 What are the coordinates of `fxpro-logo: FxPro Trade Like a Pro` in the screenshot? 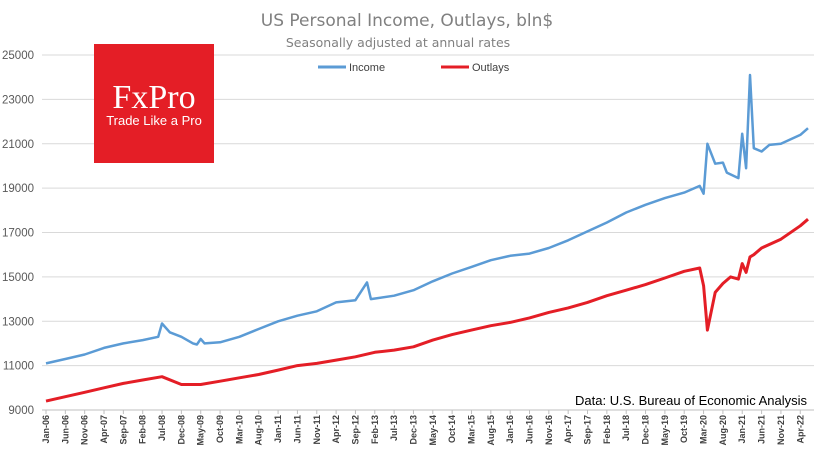 It's located at (154, 103).